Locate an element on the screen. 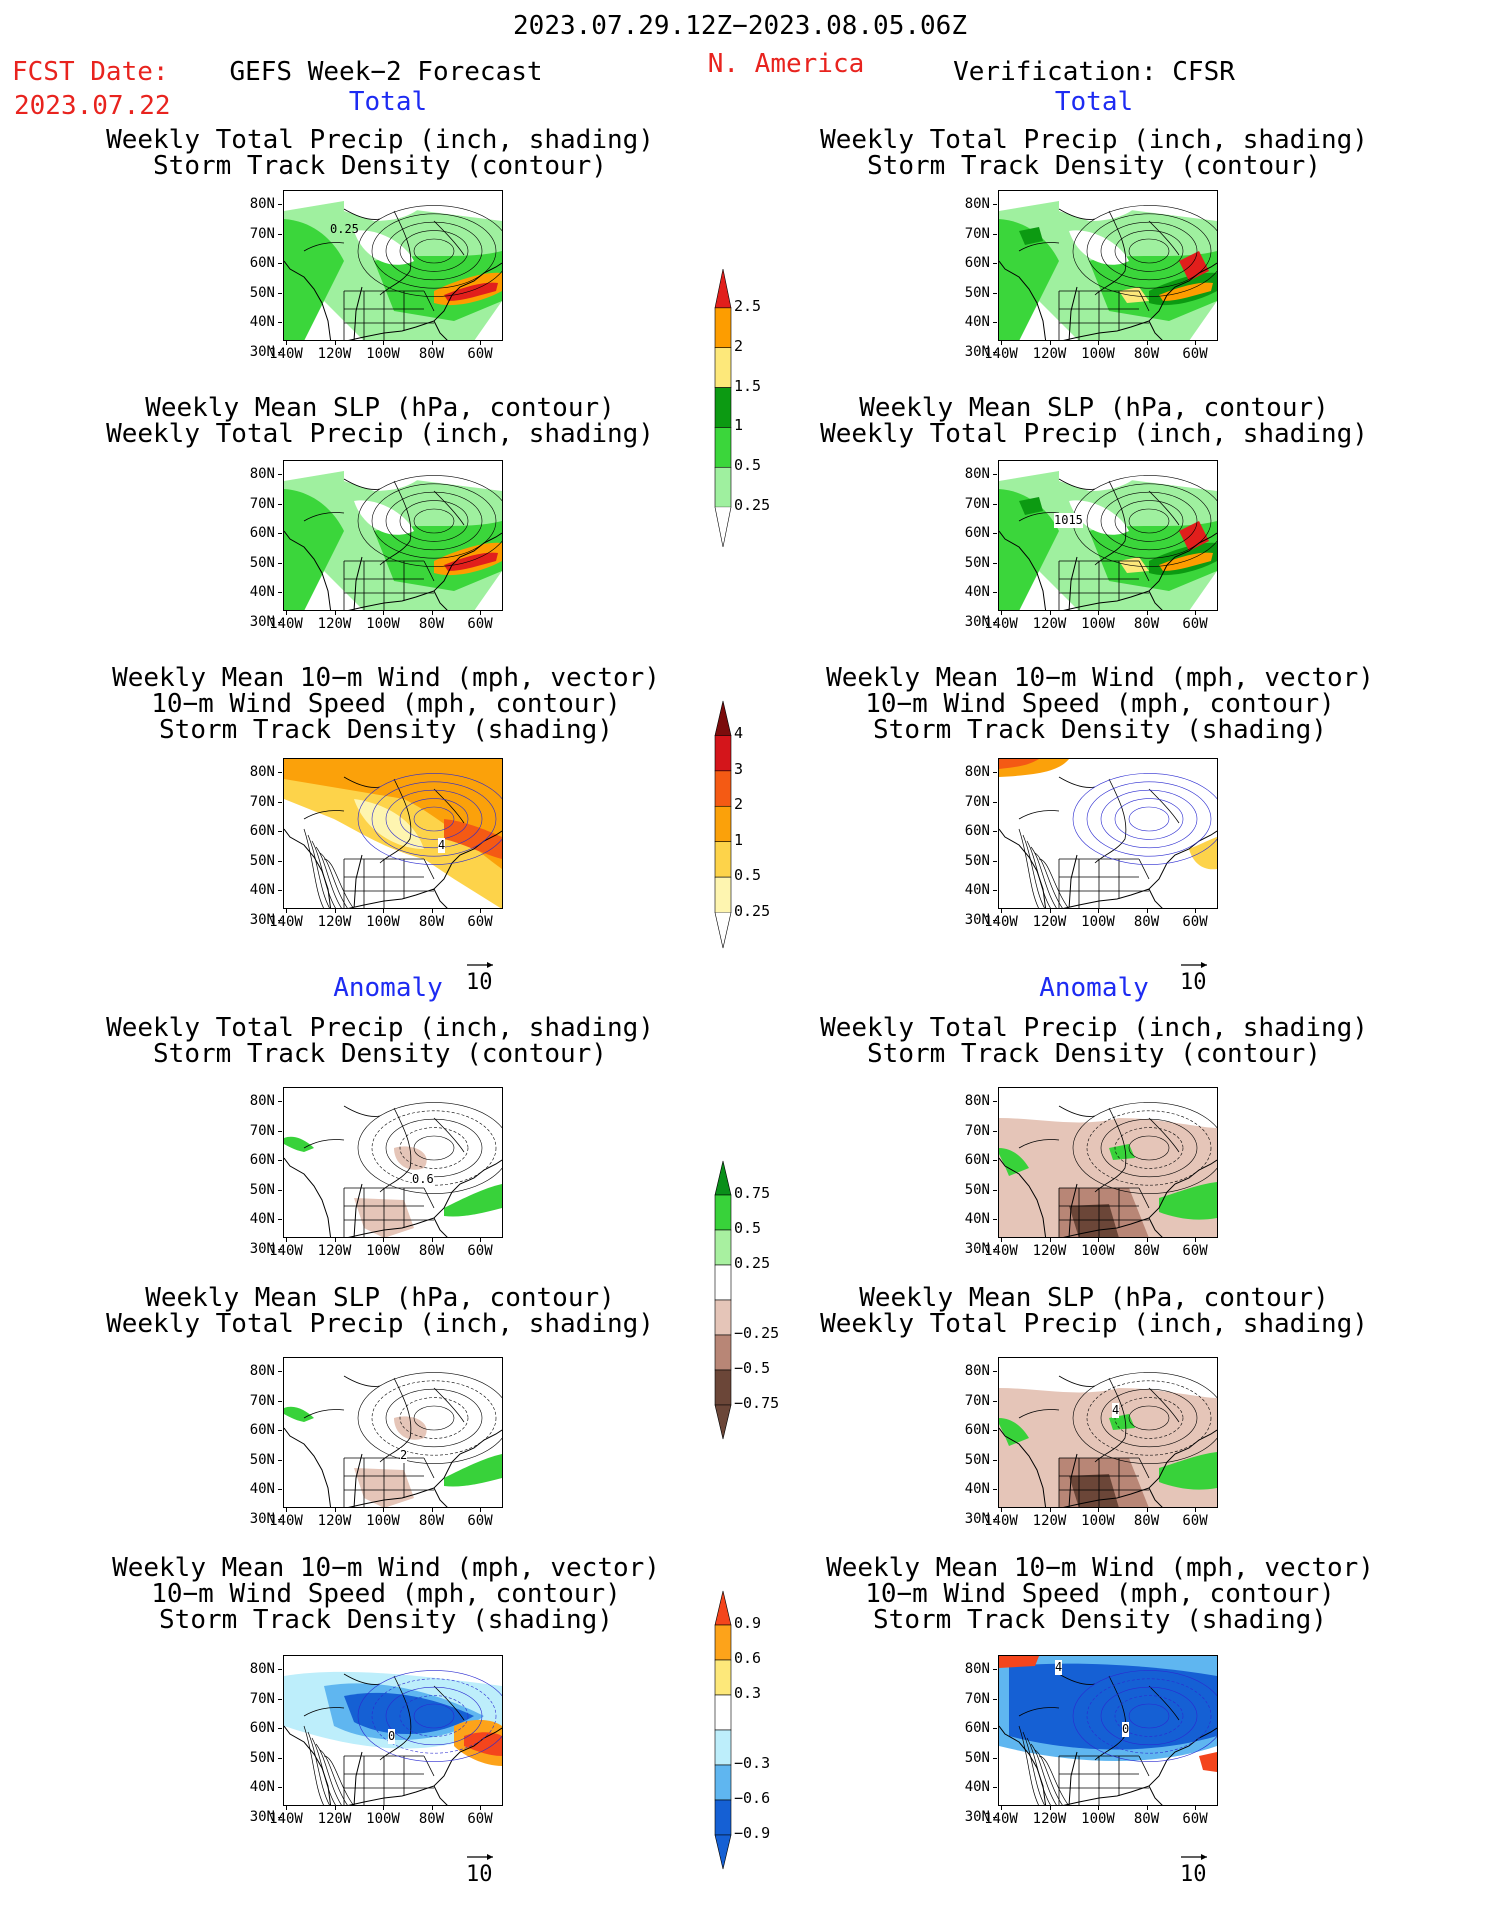  map-annotation: 2 is located at coordinates (404, 1455).